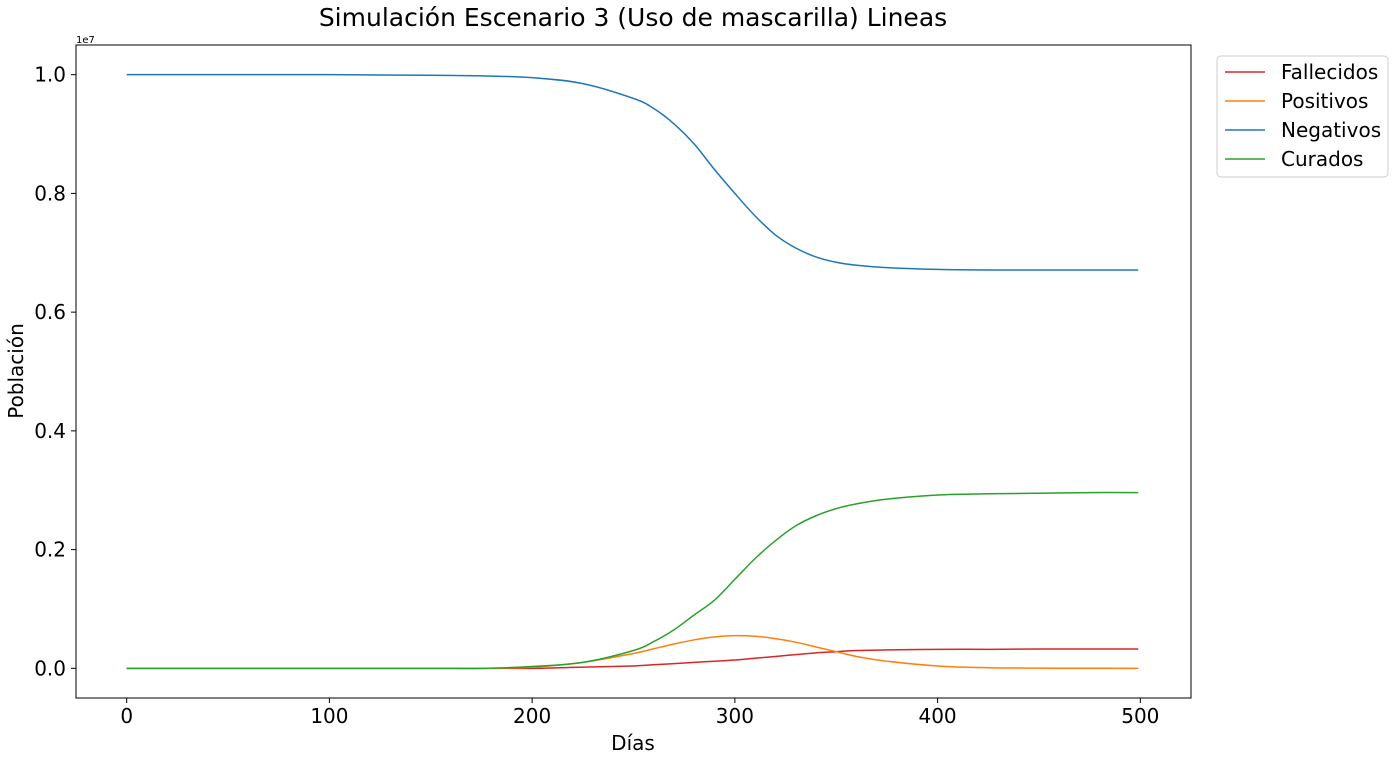 The height and width of the screenshot is (760, 1396). I want to click on y-tick-label: 0.6, so click(50, 312).